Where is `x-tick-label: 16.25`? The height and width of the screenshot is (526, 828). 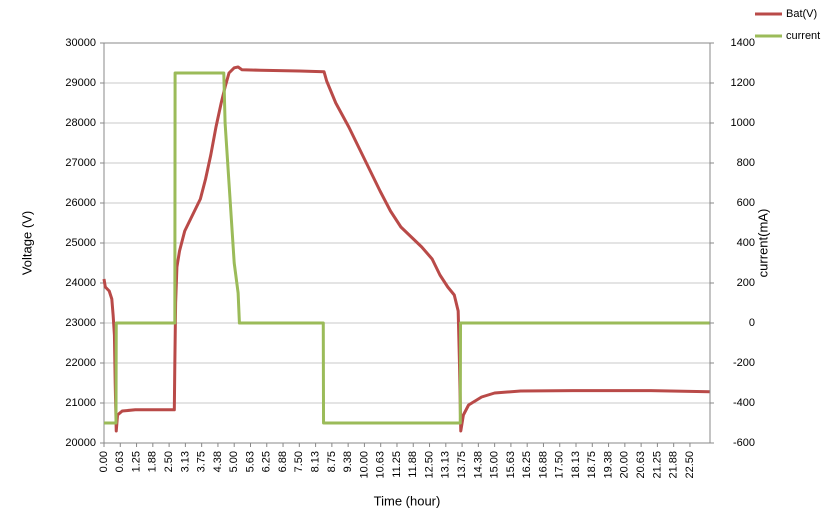
x-tick-label: 16.25 is located at coordinates (527, 465).